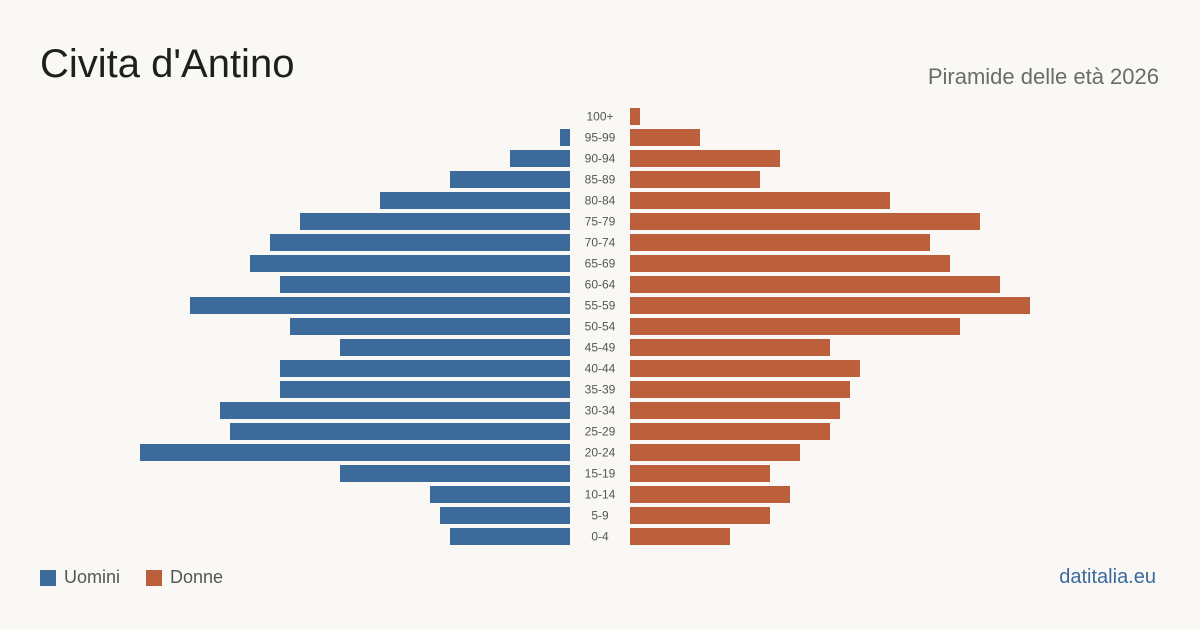 The height and width of the screenshot is (630, 1200). I want to click on bar-women-100+, so click(635, 116).